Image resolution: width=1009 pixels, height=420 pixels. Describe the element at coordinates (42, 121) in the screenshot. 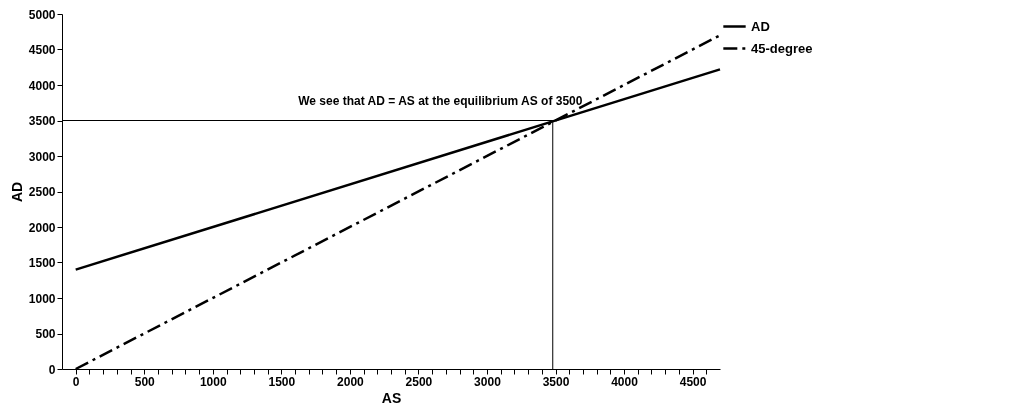

I see `y-tick-label: 3500` at that location.